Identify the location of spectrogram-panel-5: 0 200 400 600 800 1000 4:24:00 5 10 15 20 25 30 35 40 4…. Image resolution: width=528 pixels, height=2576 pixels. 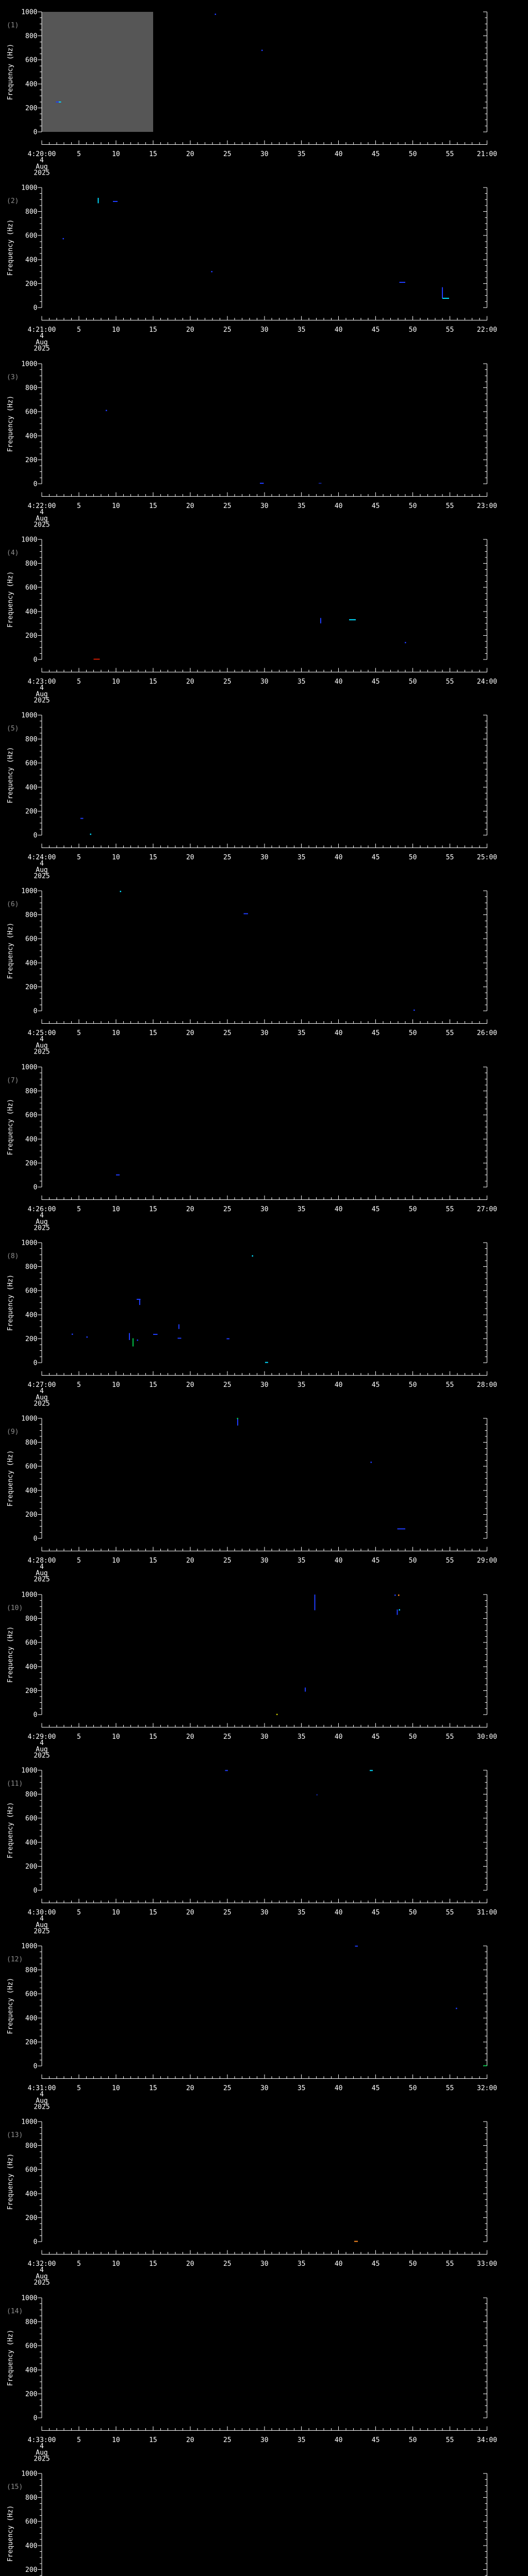
(264, 791).